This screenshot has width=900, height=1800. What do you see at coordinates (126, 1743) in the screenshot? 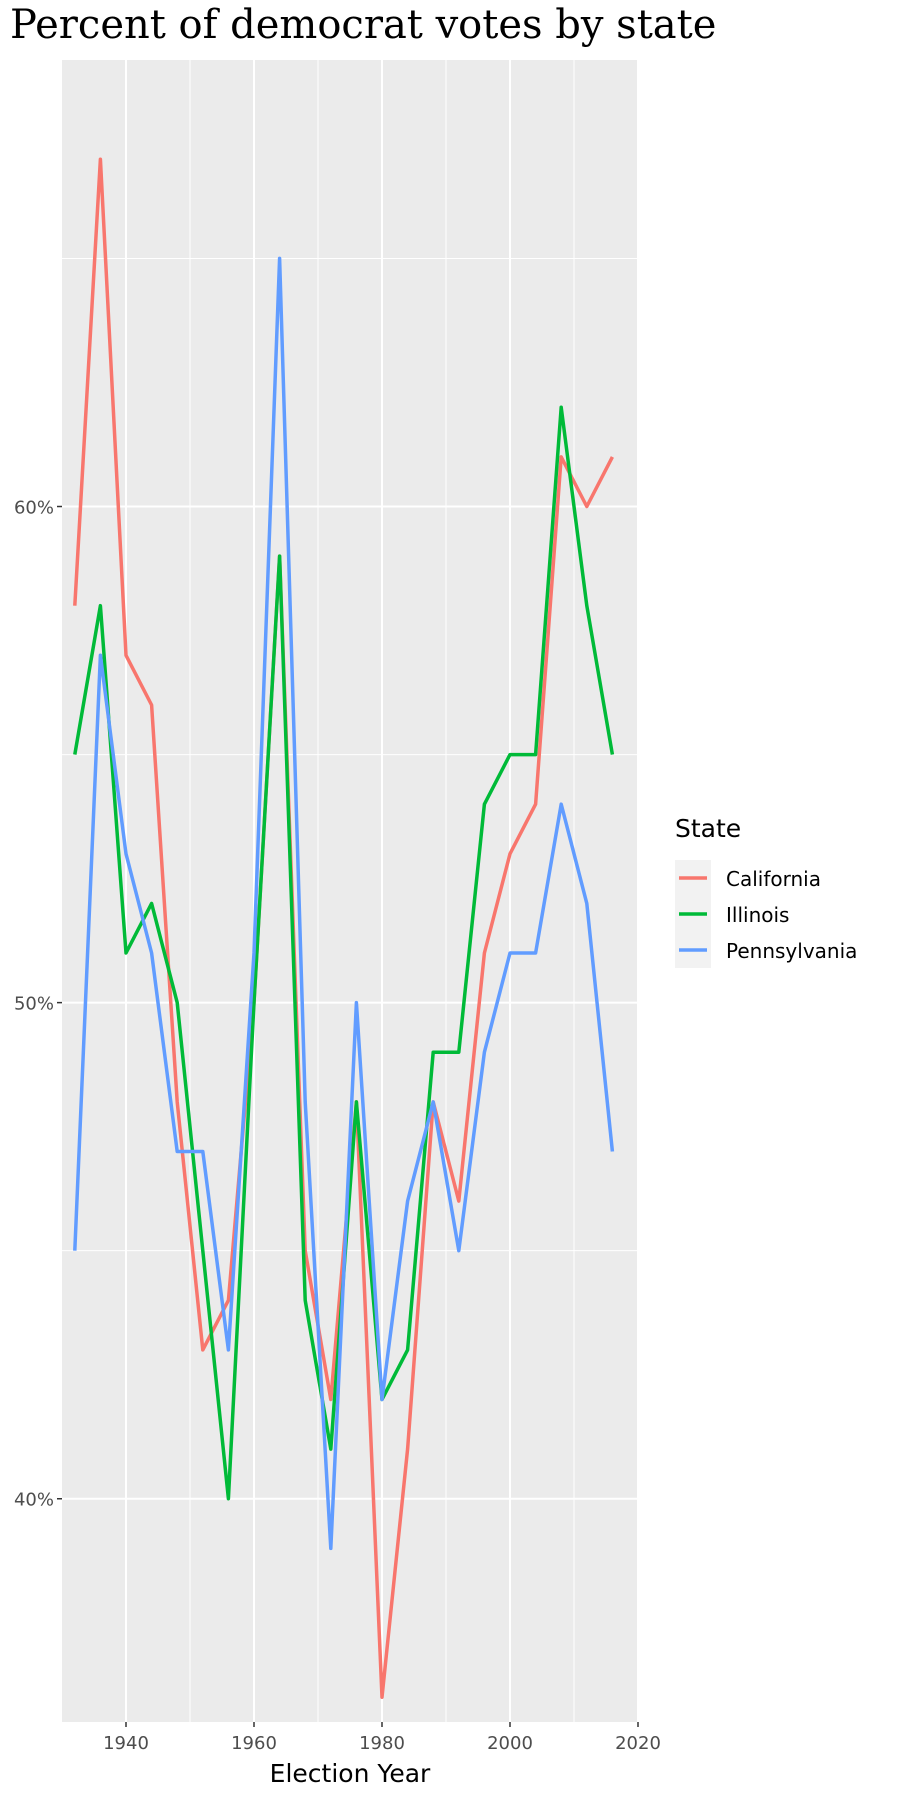
I see `x-tick-label: 1940` at bounding box center [126, 1743].